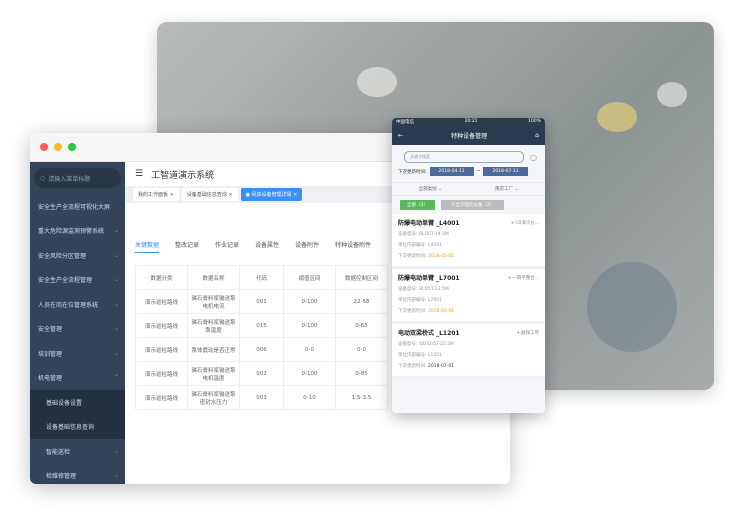  I want to click on filter-factory: 南京工厂 ⌄, so click(507, 189).